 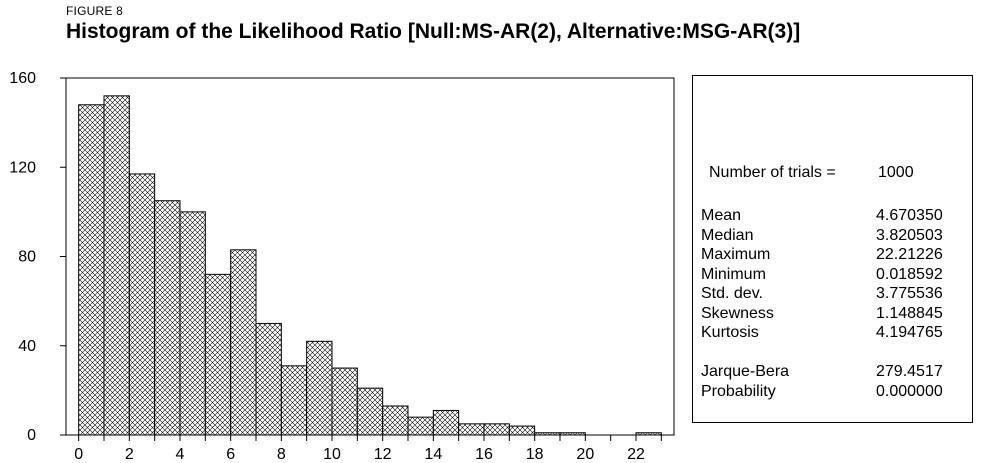 I want to click on x-tick-label: 20, so click(x=585, y=454).